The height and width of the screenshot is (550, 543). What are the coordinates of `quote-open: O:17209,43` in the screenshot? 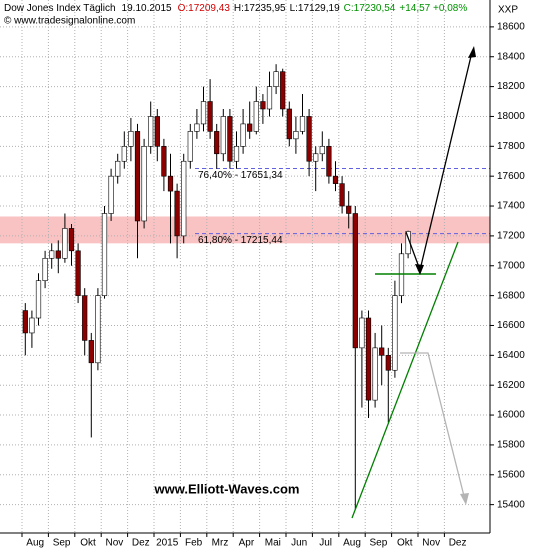 It's located at (204, 8).